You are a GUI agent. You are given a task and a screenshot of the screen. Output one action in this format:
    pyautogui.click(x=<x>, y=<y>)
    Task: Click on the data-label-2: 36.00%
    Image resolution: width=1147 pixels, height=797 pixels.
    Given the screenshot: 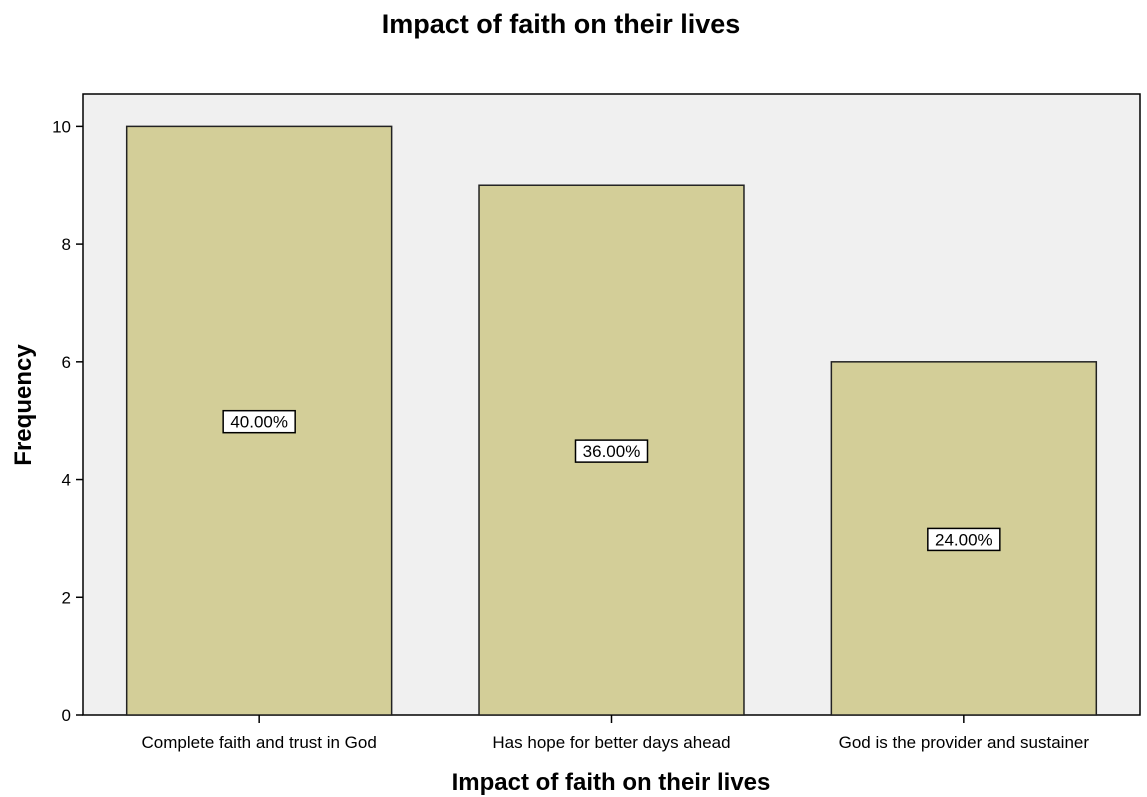 What is the action you would take?
    pyautogui.click(x=611, y=451)
    